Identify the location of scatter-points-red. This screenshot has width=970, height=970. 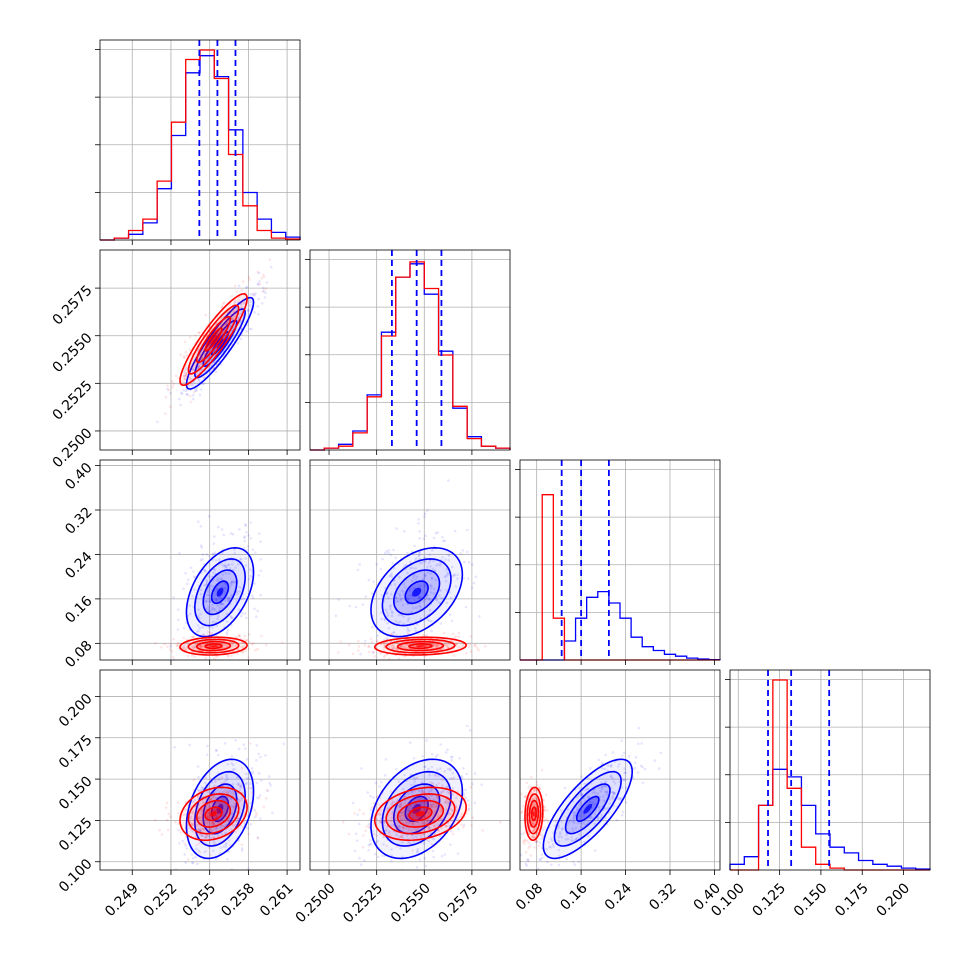
(421, 813).